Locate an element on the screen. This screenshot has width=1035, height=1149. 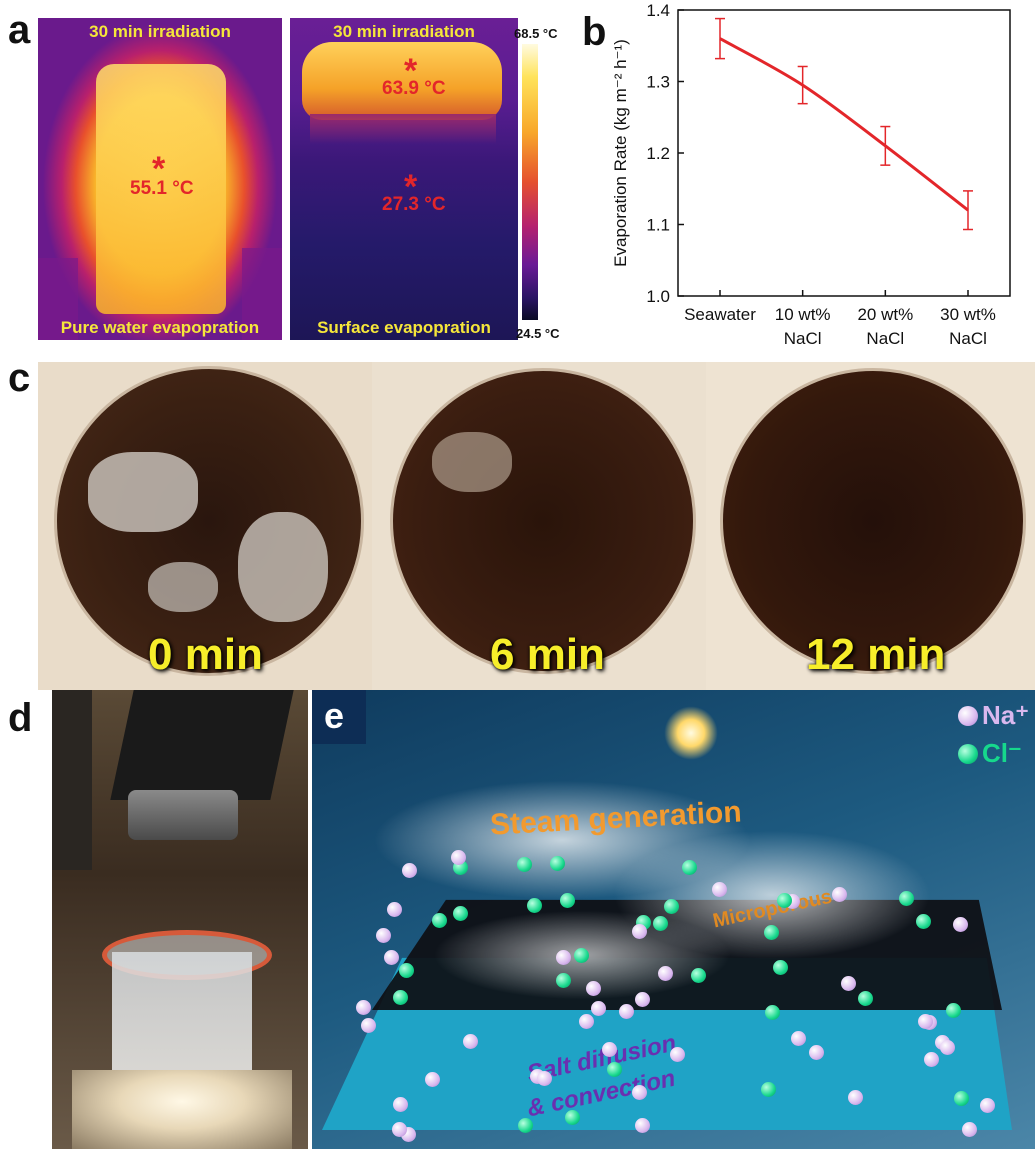
plot-frame is located at coordinates (844, 153).